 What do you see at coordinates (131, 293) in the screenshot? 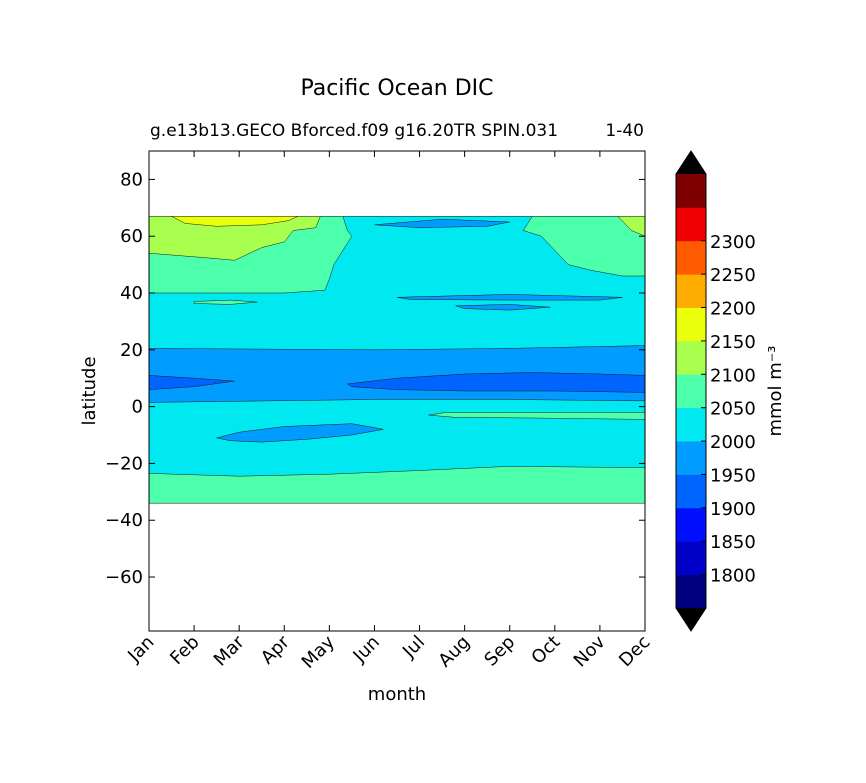
I see `y-tick-label: 40` at bounding box center [131, 293].